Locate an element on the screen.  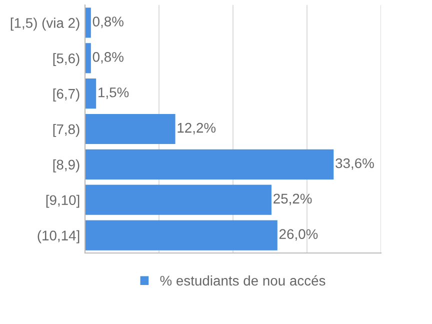
y-tick-label: [7,8) is located at coordinates (66, 130).